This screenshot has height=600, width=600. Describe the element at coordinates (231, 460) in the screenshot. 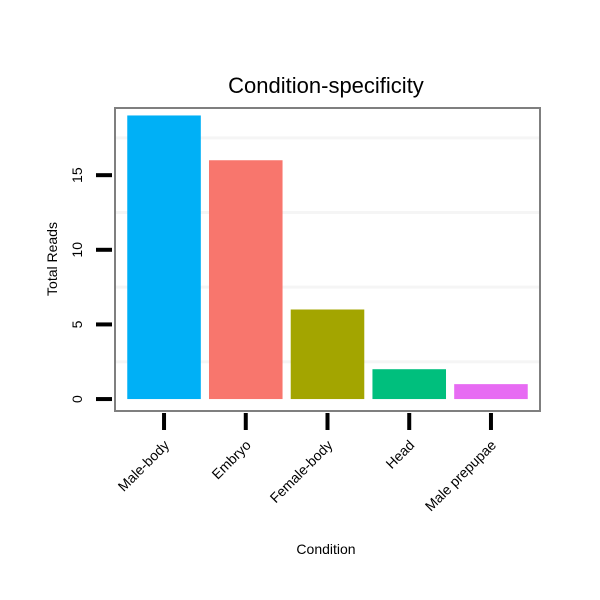

I see `x-tick-label: Embryo` at that location.